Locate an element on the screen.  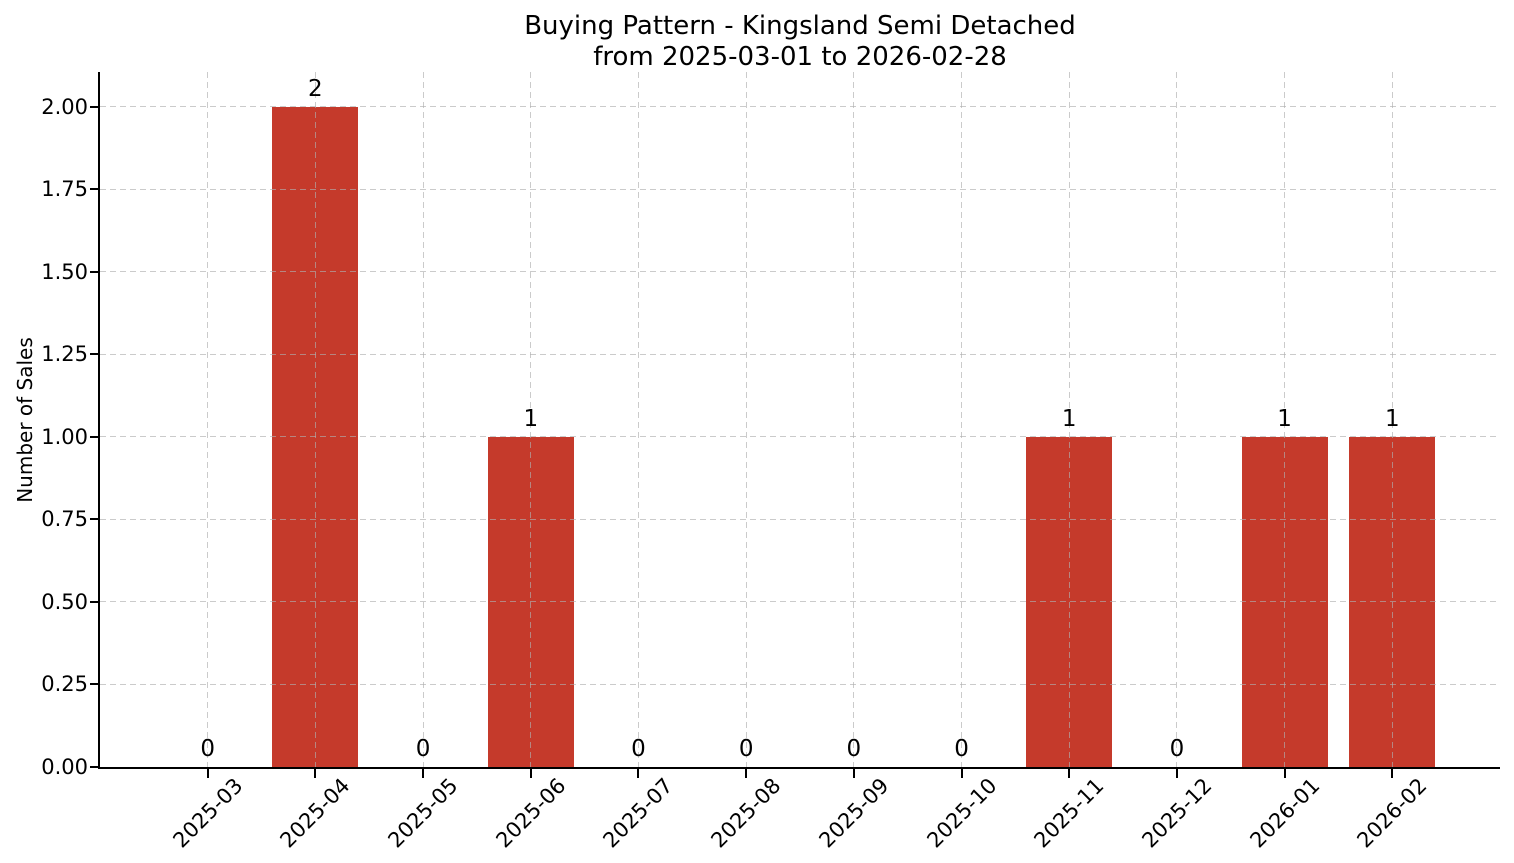
x-tick-label-text: 2026-02 is located at coordinates (1392, 813).